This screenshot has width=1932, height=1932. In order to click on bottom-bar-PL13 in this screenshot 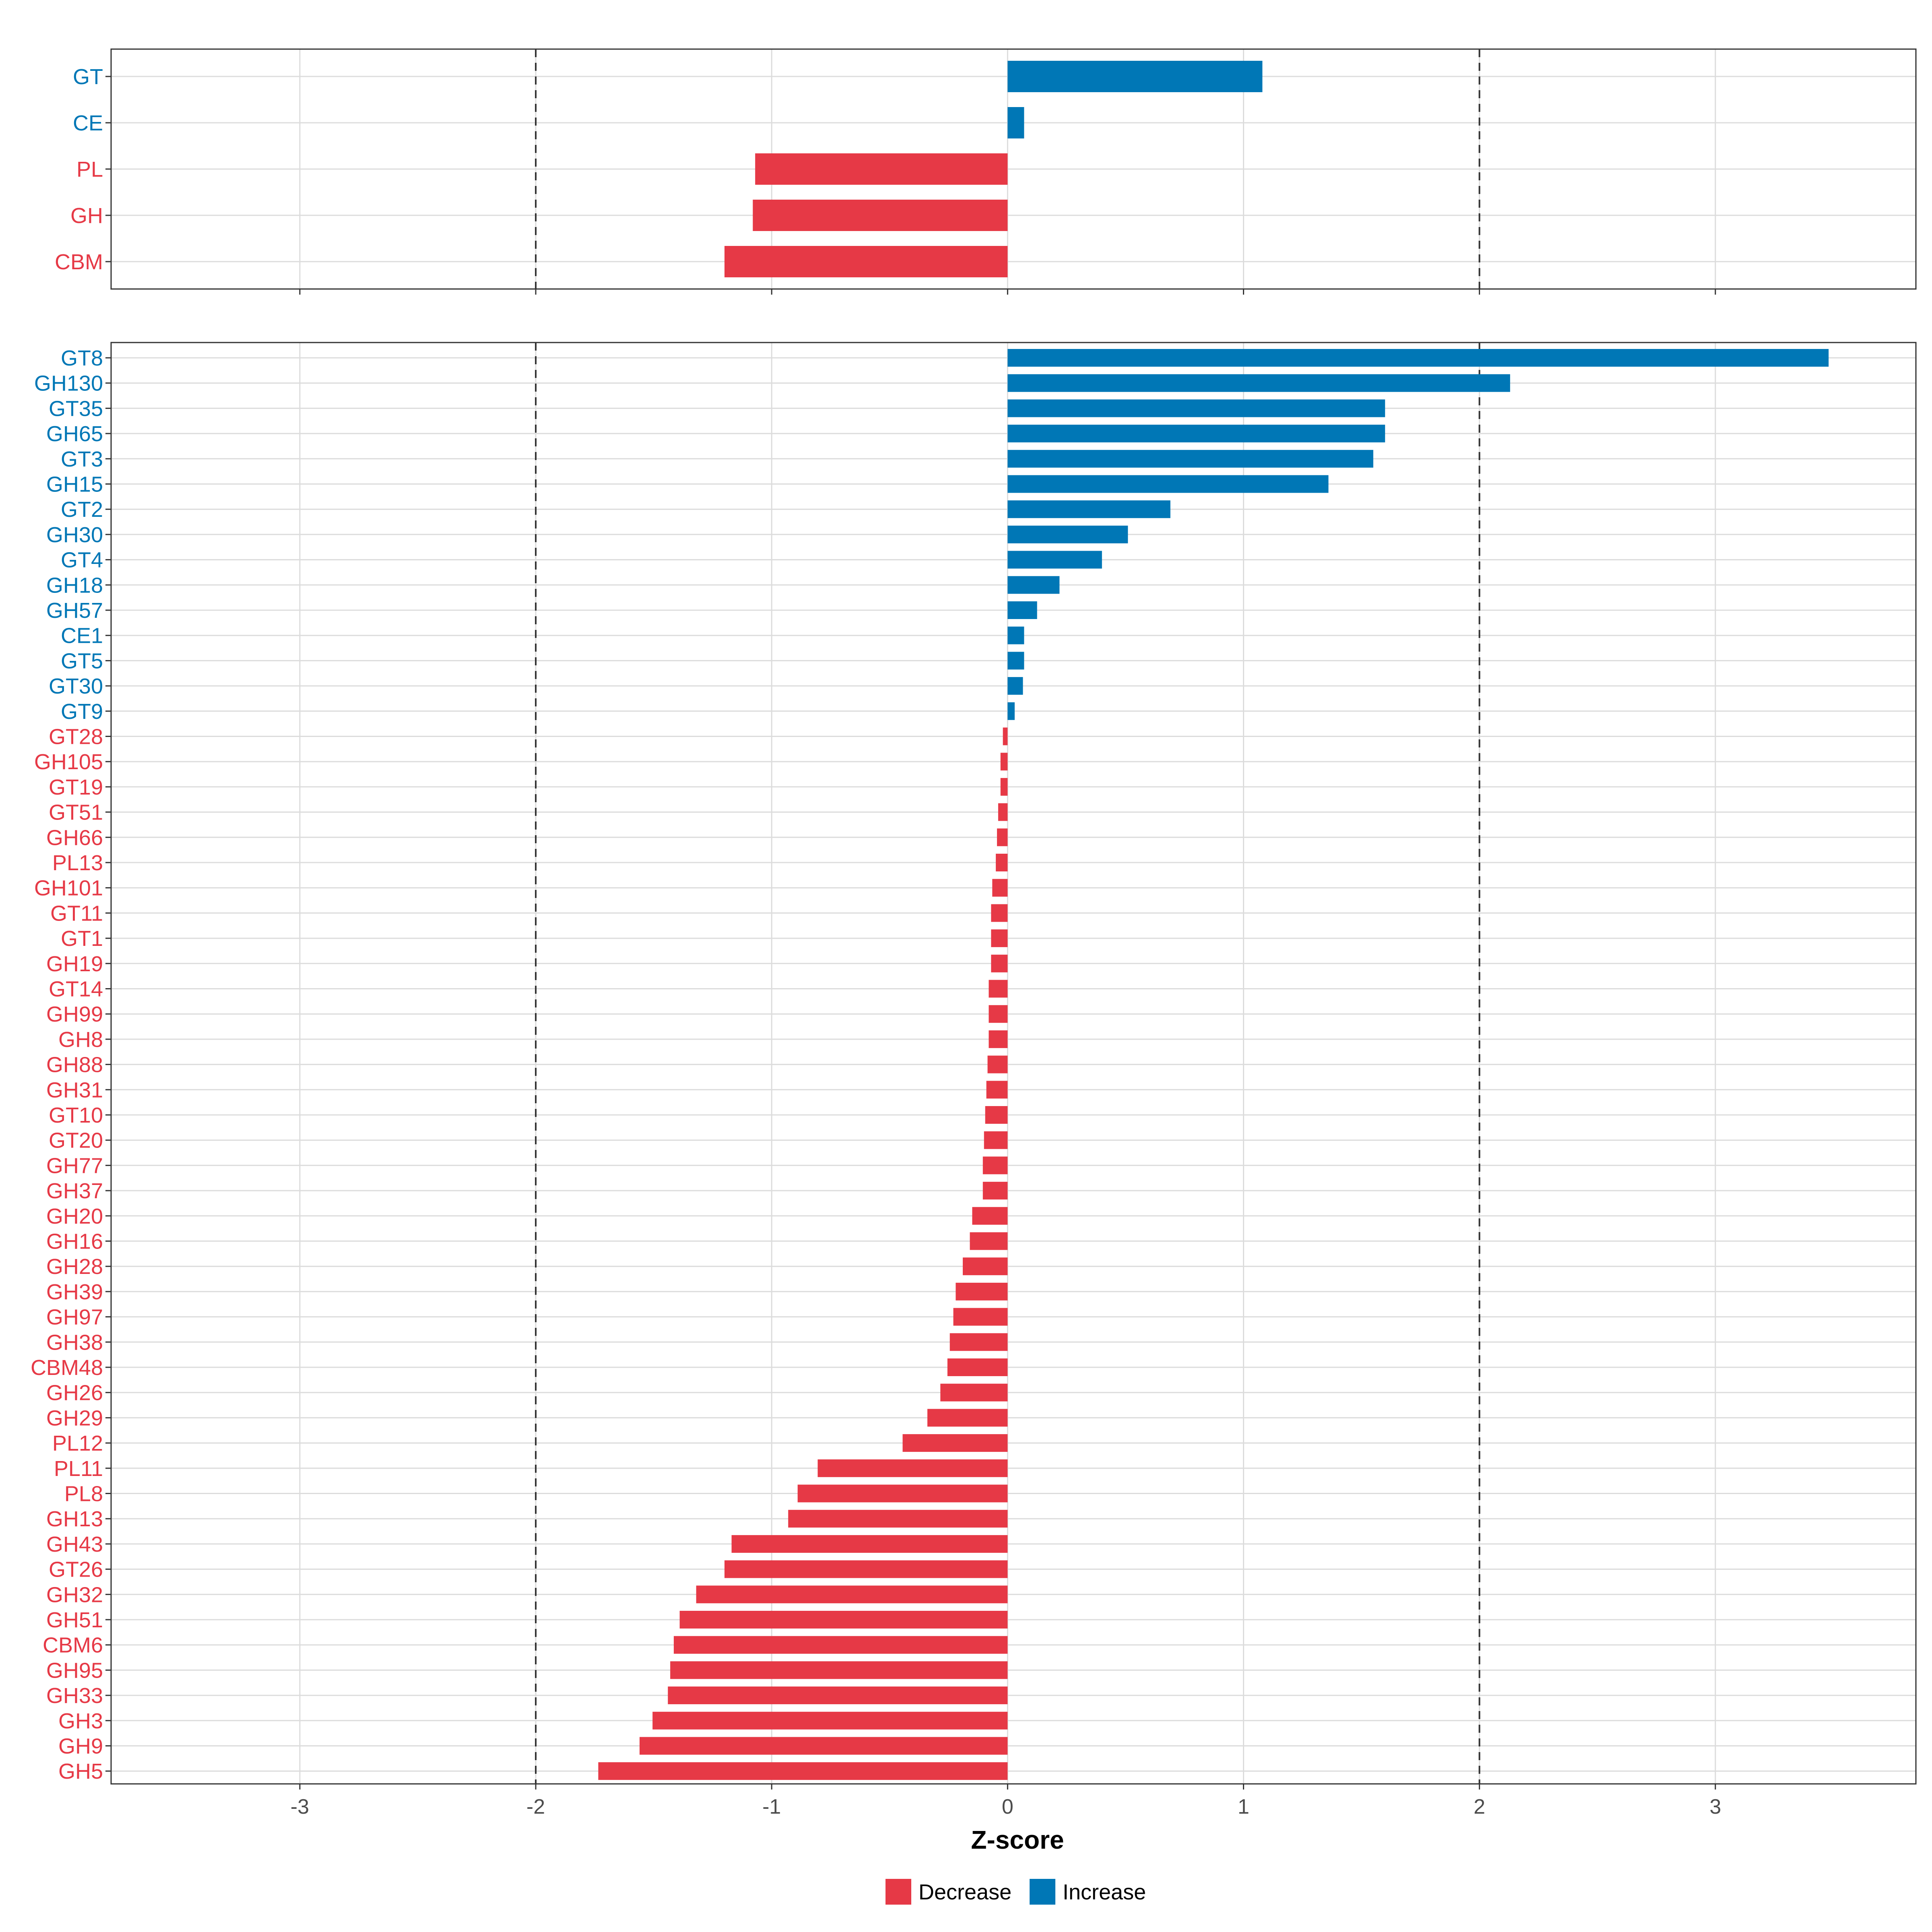, I will do `click(1002, 862)`.